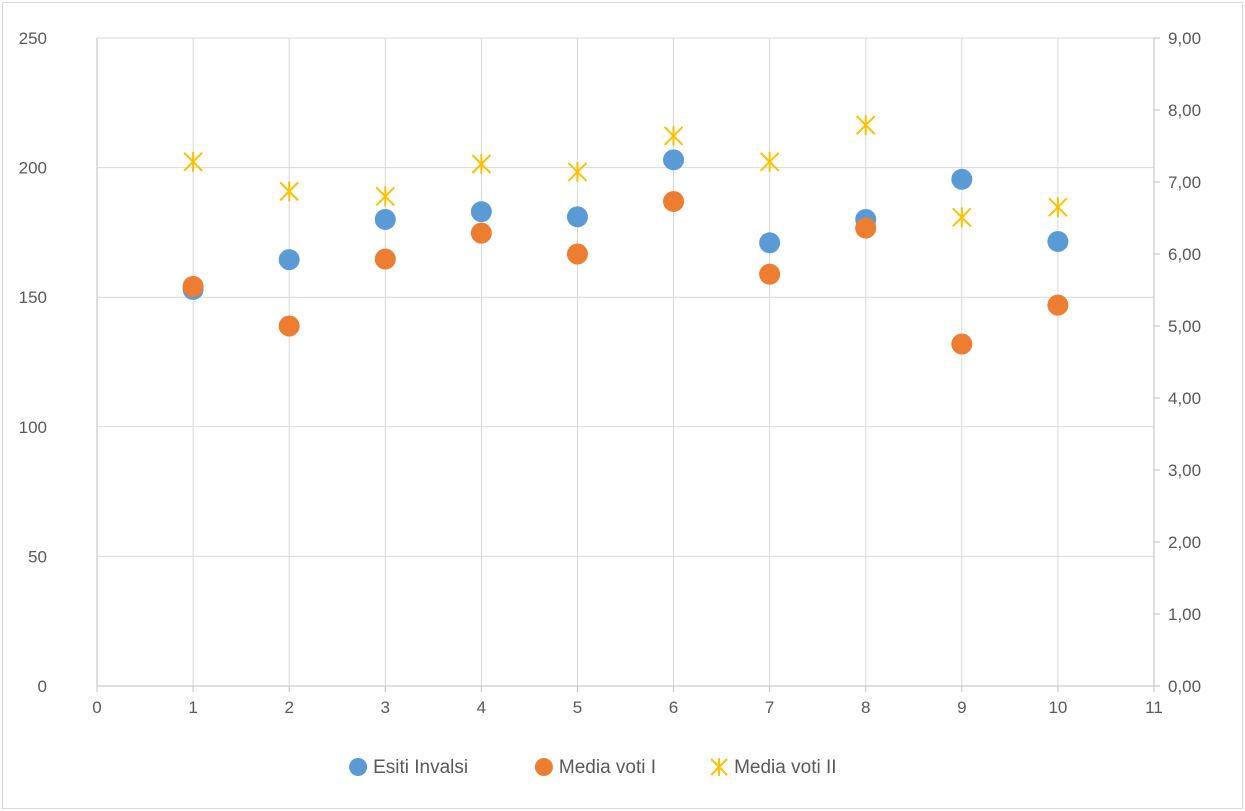 Image resolution: width=1245 pixels, height=811 pixels. Describe the element at coordinates (192, 707) in the screenshot. I see `x-tick-label: 1` at that location.